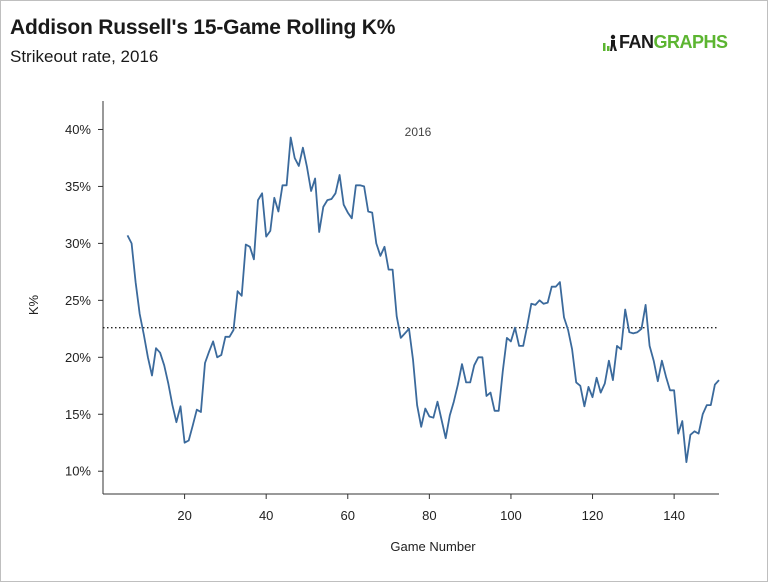 The width and height of the screenshot is (768, 582). I want to click on x-tick-label: 100, so click(511, 515).